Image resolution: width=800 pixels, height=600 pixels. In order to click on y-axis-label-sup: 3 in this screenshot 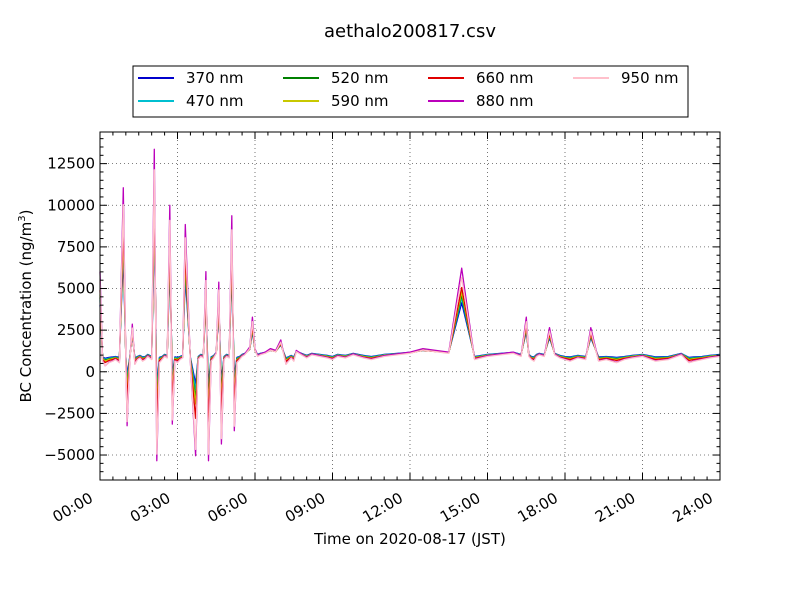, I will do `click(22, 218)`.